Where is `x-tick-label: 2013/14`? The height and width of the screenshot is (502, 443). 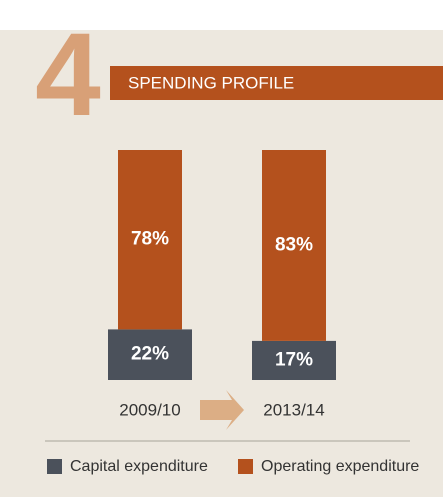 x-tick-label: 2013/14 is located at coordinates (293, 409).